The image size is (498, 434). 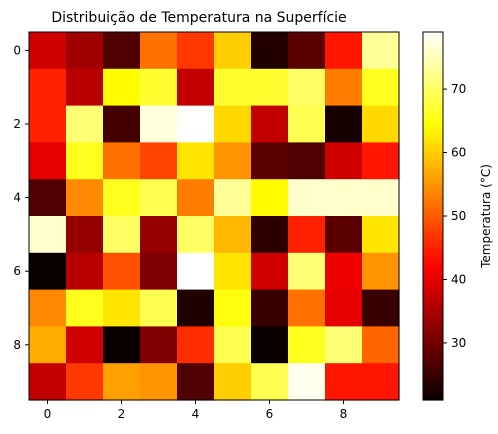 I want to click on y-tick-label: 8, so click(x=17, y=345).